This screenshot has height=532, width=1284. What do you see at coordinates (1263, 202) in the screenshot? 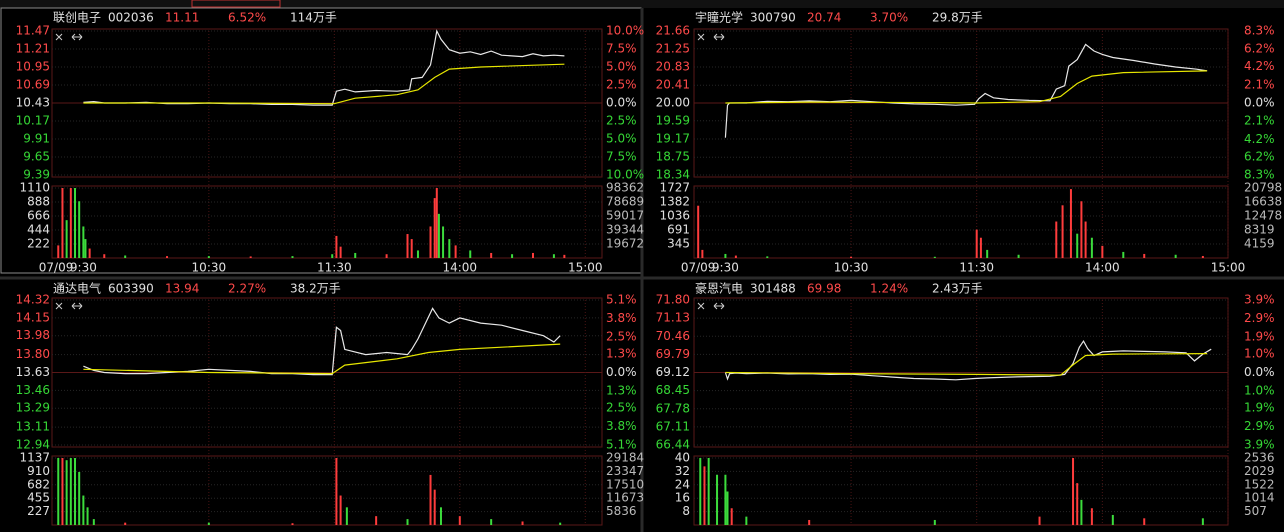
I see `volume-y2-tick-label: 16638` at bounding box center [1263, 202].